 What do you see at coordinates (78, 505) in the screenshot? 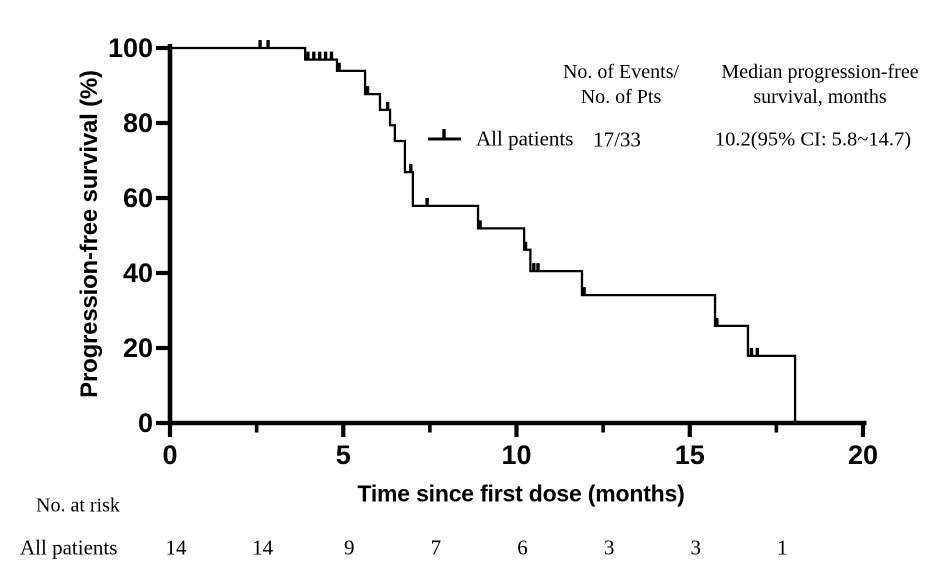
I see `at-risk-title: No. at risk` at bounding box center [78, 505].